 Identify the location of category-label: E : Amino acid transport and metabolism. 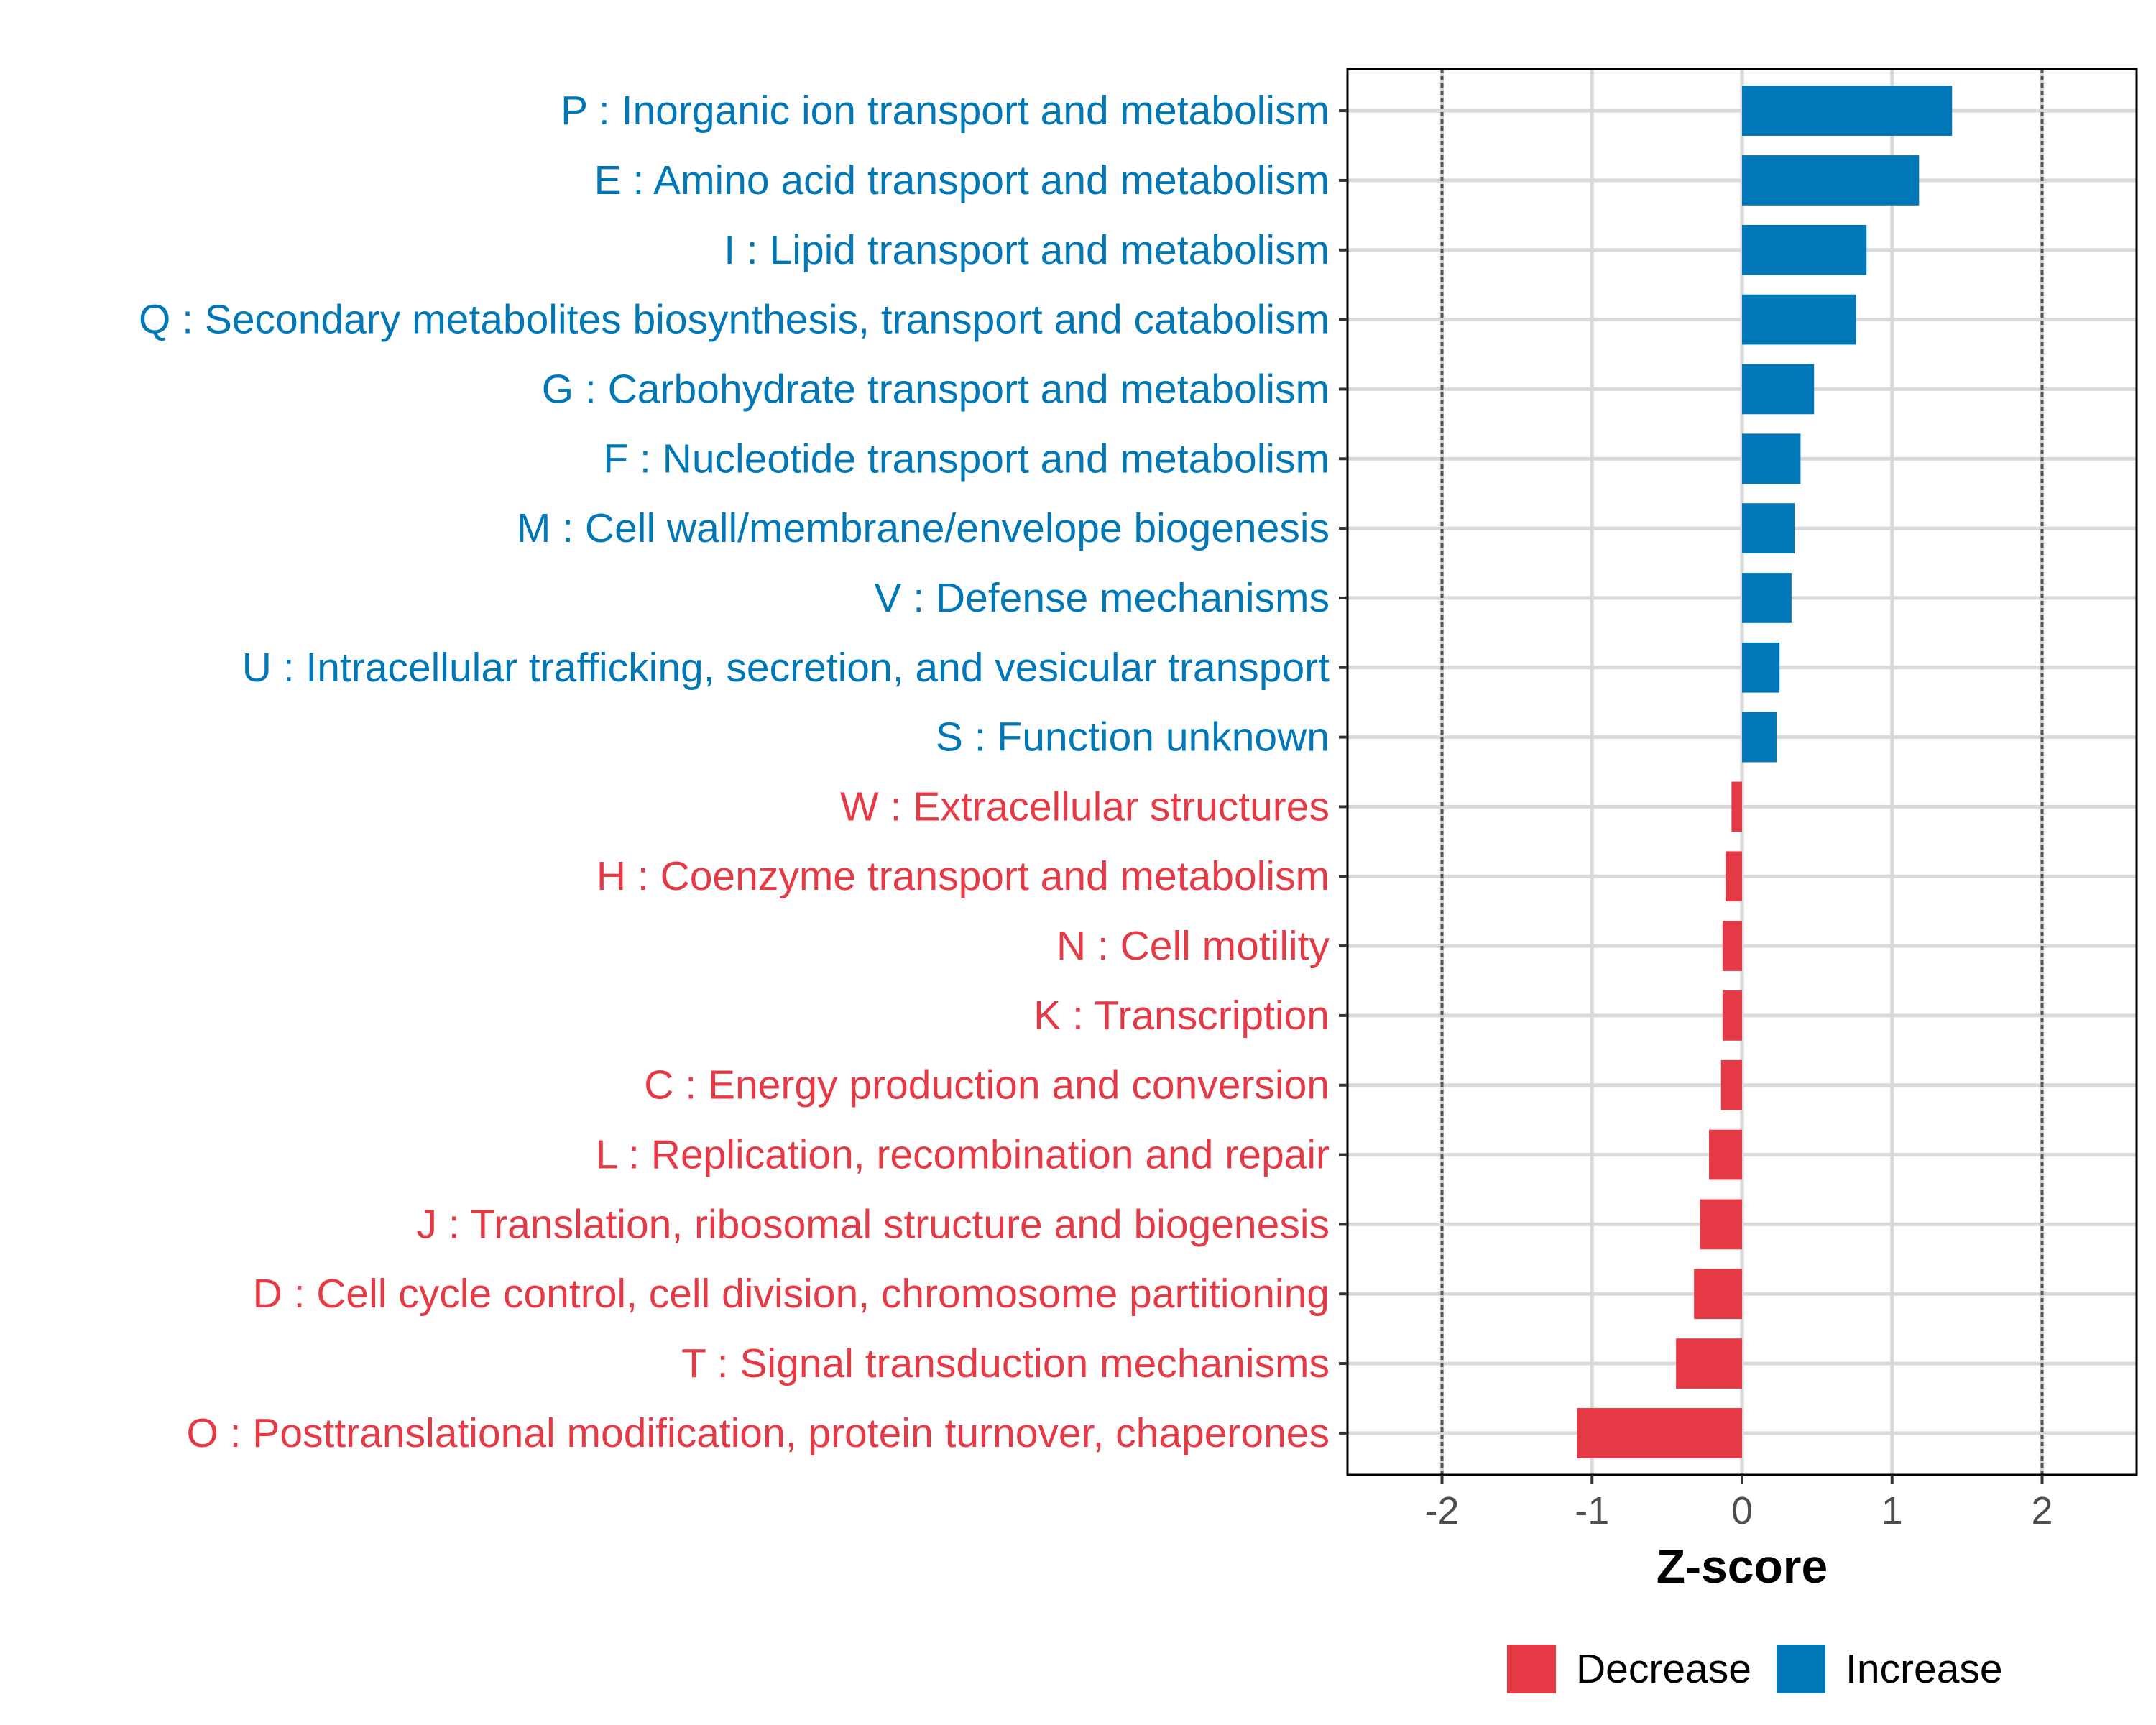
(962, 180).